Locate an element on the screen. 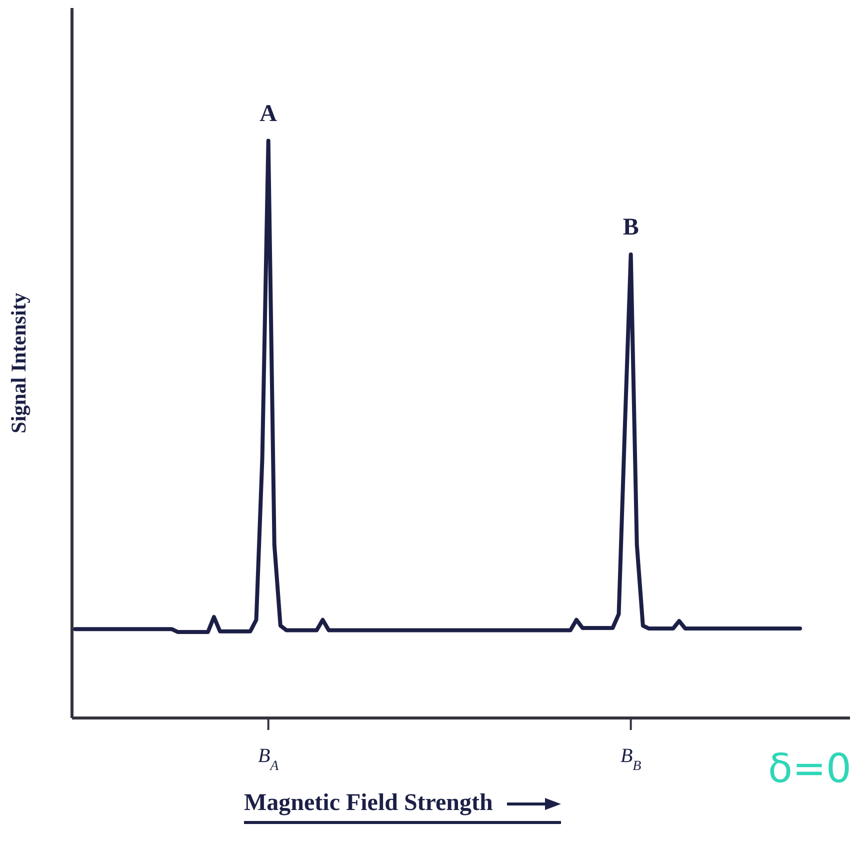 The height and width of the screenshot is (850, 856). x-tick-label: B$_{B}$ is located at coordinates (631, 759).